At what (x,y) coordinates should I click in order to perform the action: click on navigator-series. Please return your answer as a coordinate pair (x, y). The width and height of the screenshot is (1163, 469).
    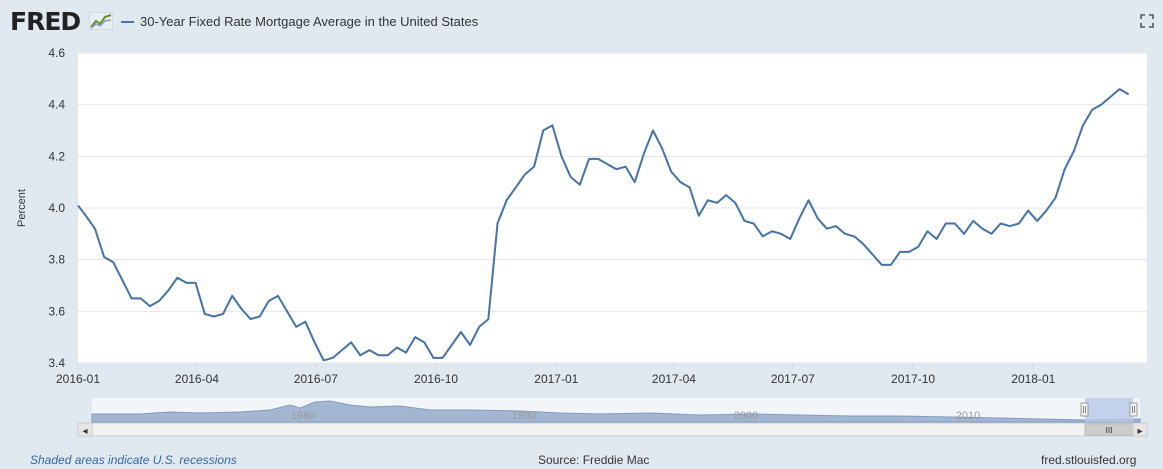
    Looking at the image, I should click on (616, 411).